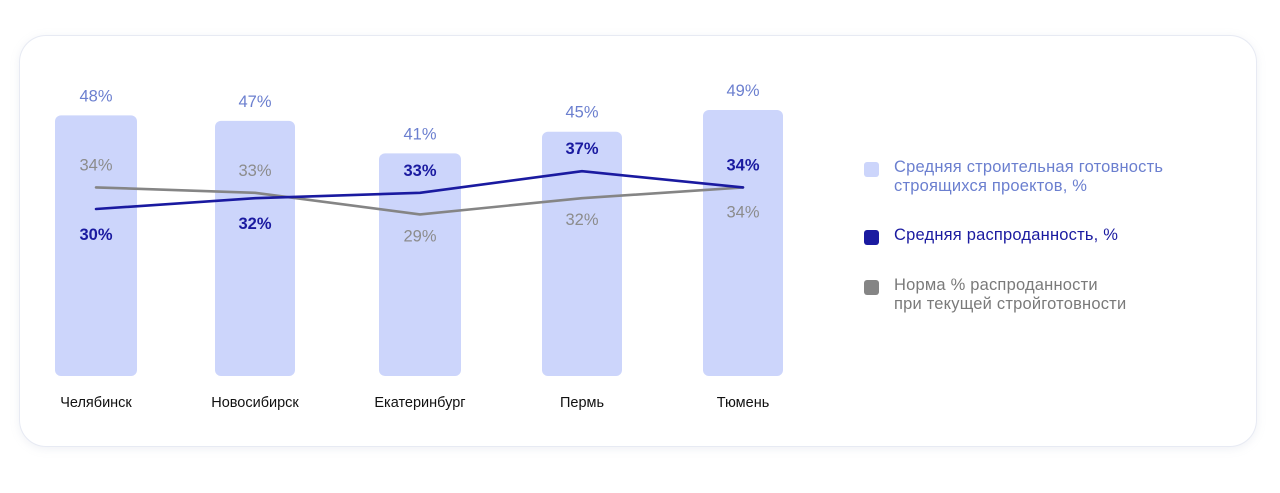  I want to click on norm-value-label-1: 33%, so click(254, 171).